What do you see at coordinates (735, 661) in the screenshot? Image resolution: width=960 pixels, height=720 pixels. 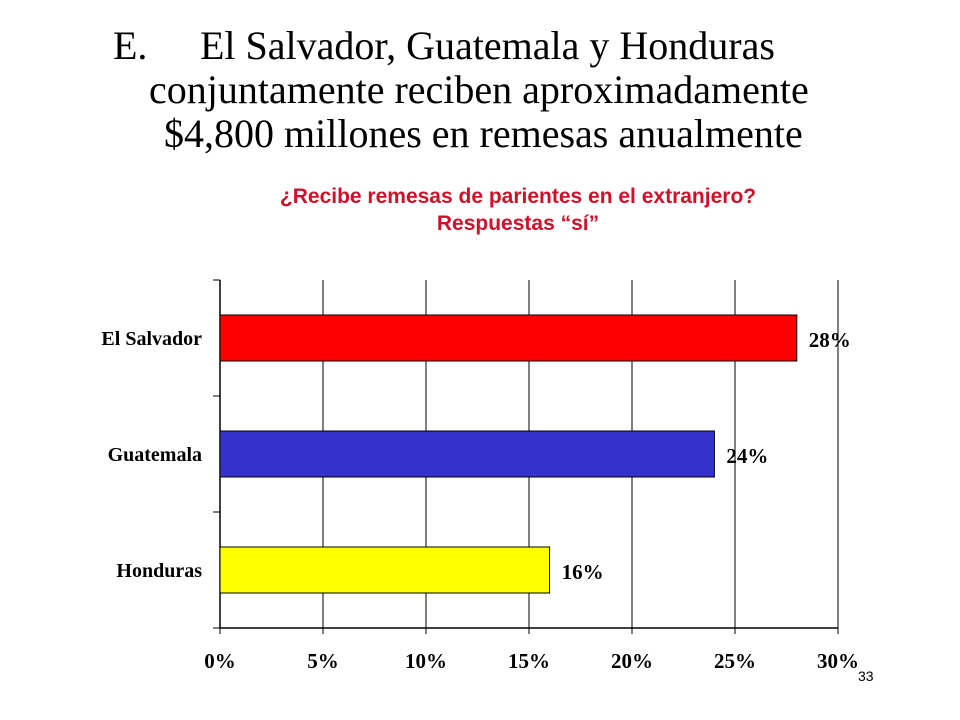 I see `x-tick-label: 25%` at bounding box center [735, 661].